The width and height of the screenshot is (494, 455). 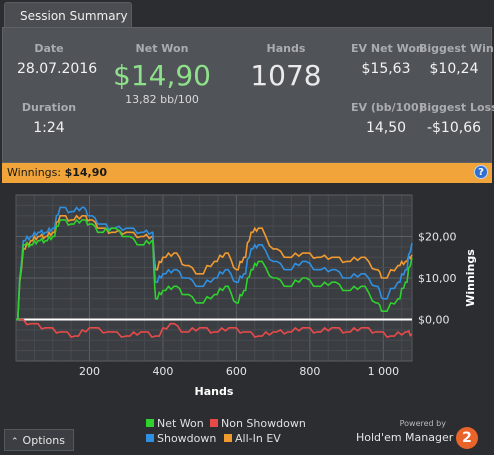 I want to click on tab-bar: Session Summary, so click(x=247, y=14).